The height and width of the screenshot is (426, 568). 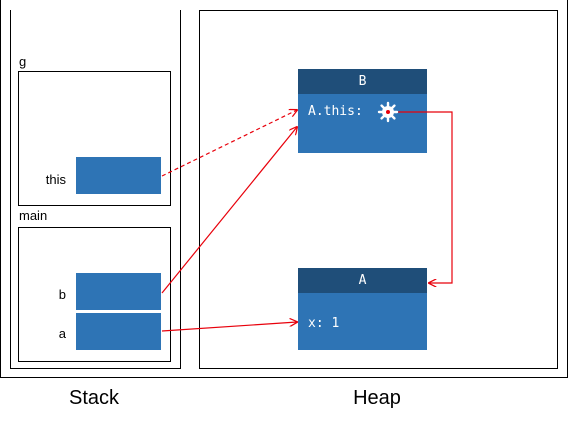 I want to click on arrow-outer-to-a, so click(x=424, y=197).